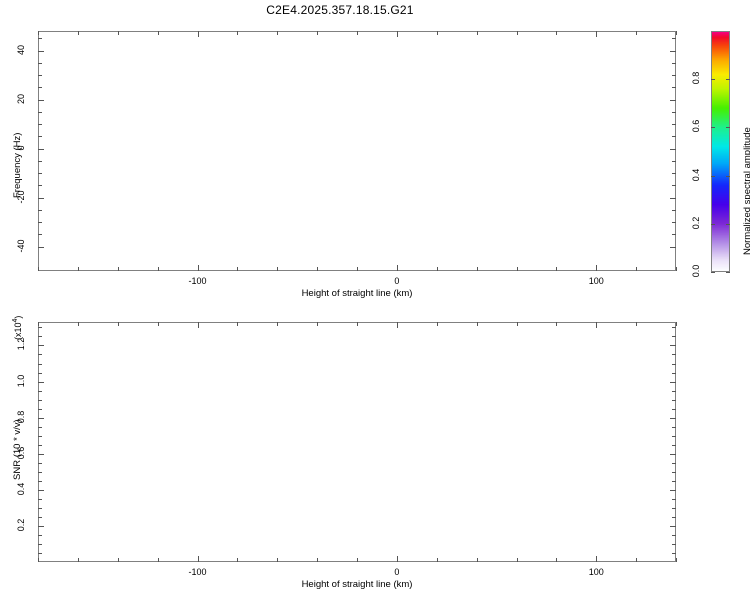 The image size is (750, 600). Describe the element at coordinates (18, 317) in the screenshot. I see `snr-multiplier-close: )` at that location.